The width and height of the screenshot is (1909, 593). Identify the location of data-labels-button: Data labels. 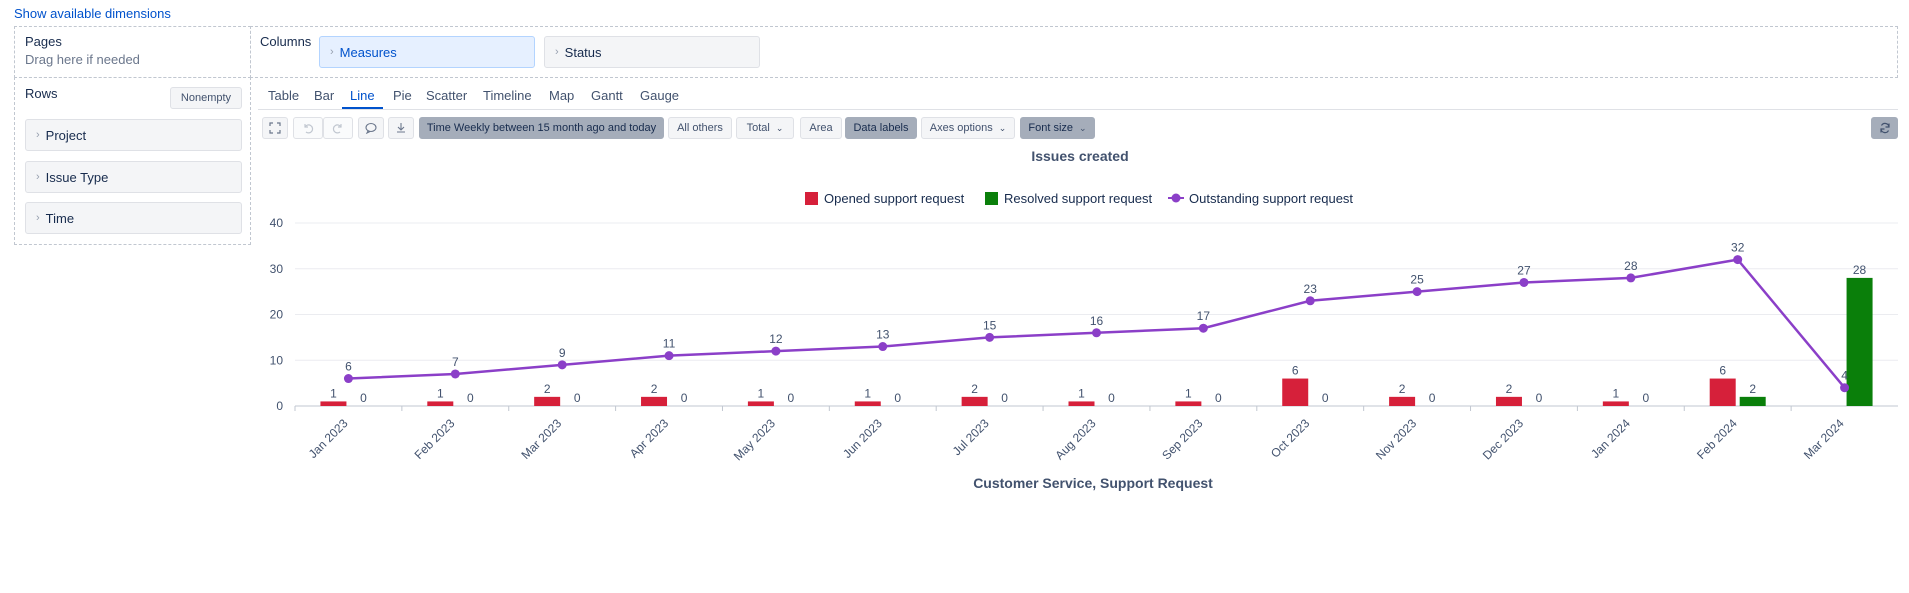
(881, 128).